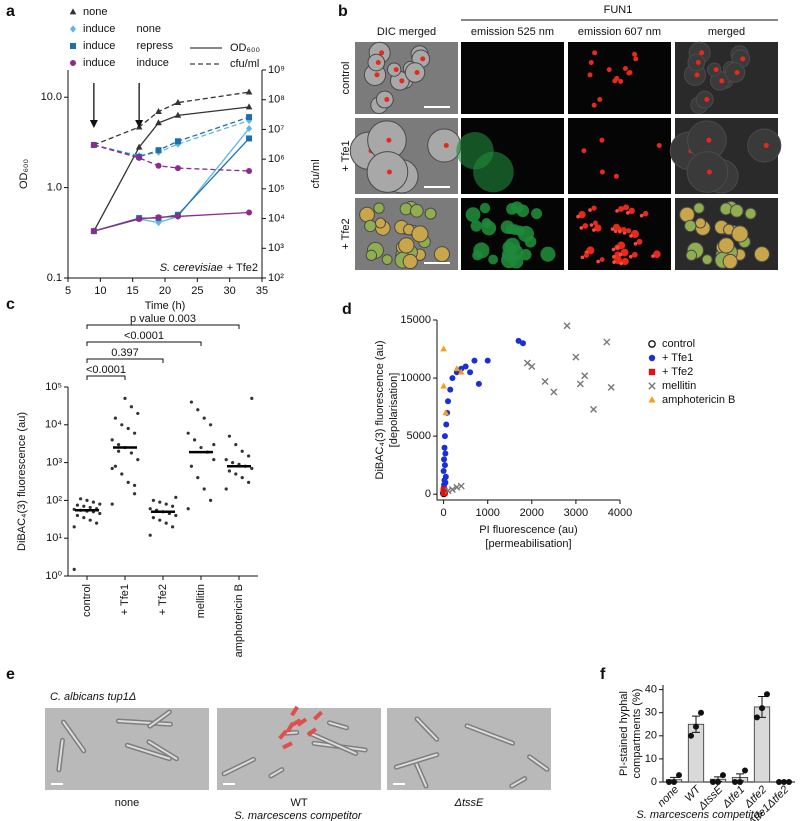 This screenshot has height=821, width=800. What do you see at coordinates (73, 29) in the screenshot?
I see `legend-marker` at bounding box center [73, 29].